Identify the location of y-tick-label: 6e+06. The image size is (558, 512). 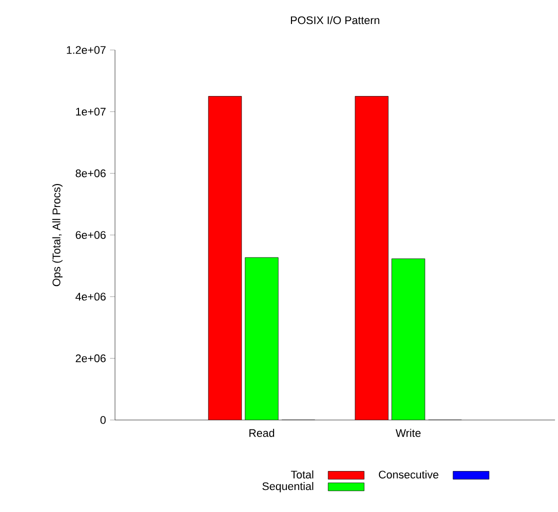
(91, 235).